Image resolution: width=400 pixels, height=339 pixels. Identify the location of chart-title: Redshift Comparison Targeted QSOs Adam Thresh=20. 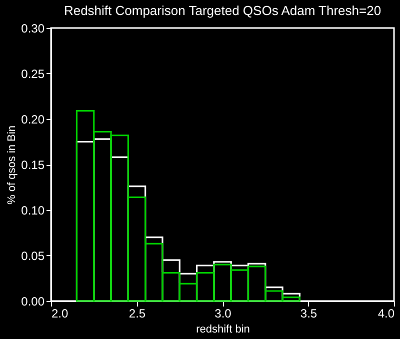
(223, 10).